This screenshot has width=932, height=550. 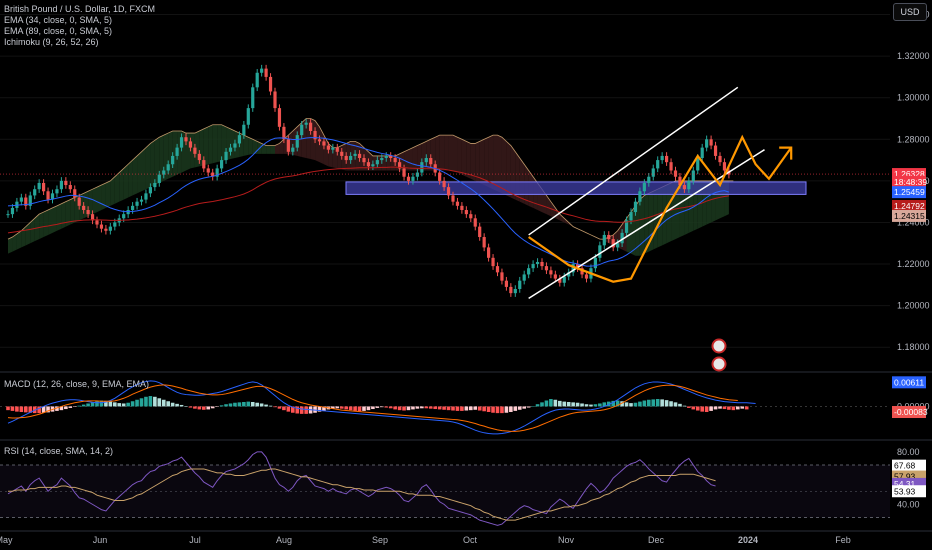 What do you see at coordinates (843, 540) in the screenshot?
I see `x-tick-label: Feb` at bounding box center [843, 540].